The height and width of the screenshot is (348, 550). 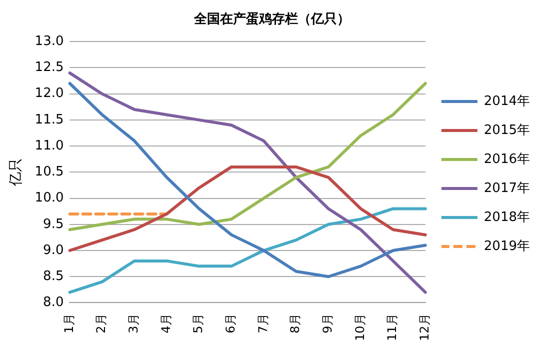 What do you see at coordinates (507, 246) in the screenshot?
I see `legend-label: 2019年` at bounding box center [507, 246].